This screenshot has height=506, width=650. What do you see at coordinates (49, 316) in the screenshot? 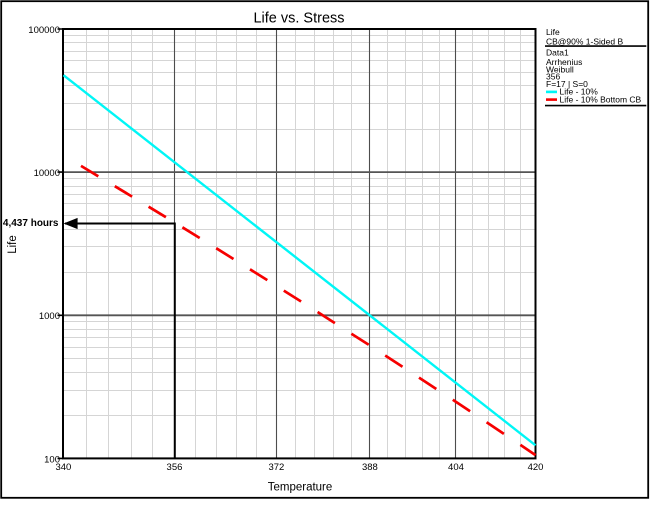
I see `svg-text: 1000` at bounding box center [49, 316].